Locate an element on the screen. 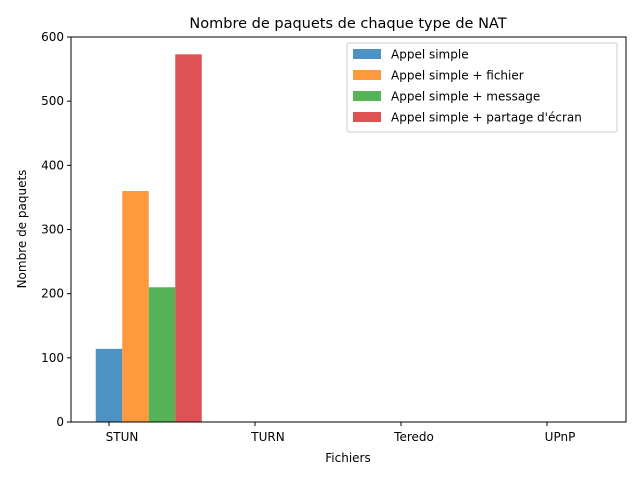 This screenshot has height=484, width=640. y-tick-label: 100 is located at coordinates (52, 358).